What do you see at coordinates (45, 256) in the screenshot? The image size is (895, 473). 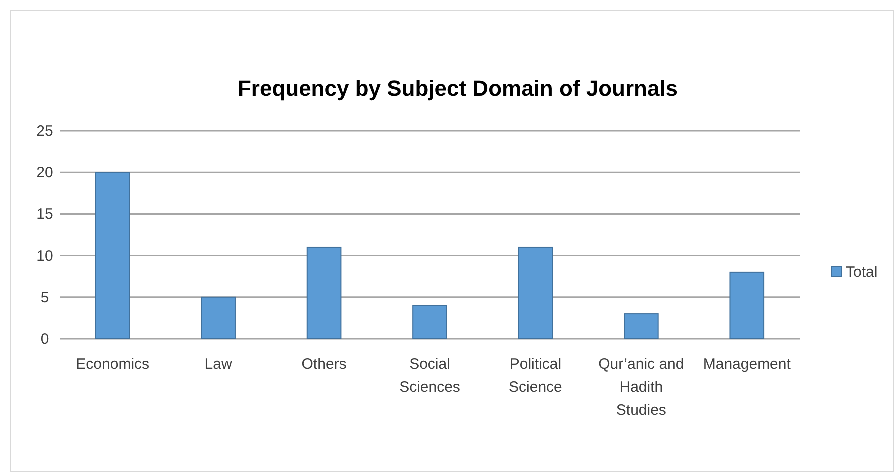 I see `y-tick-label: 10` at bounding box center [45, 256].